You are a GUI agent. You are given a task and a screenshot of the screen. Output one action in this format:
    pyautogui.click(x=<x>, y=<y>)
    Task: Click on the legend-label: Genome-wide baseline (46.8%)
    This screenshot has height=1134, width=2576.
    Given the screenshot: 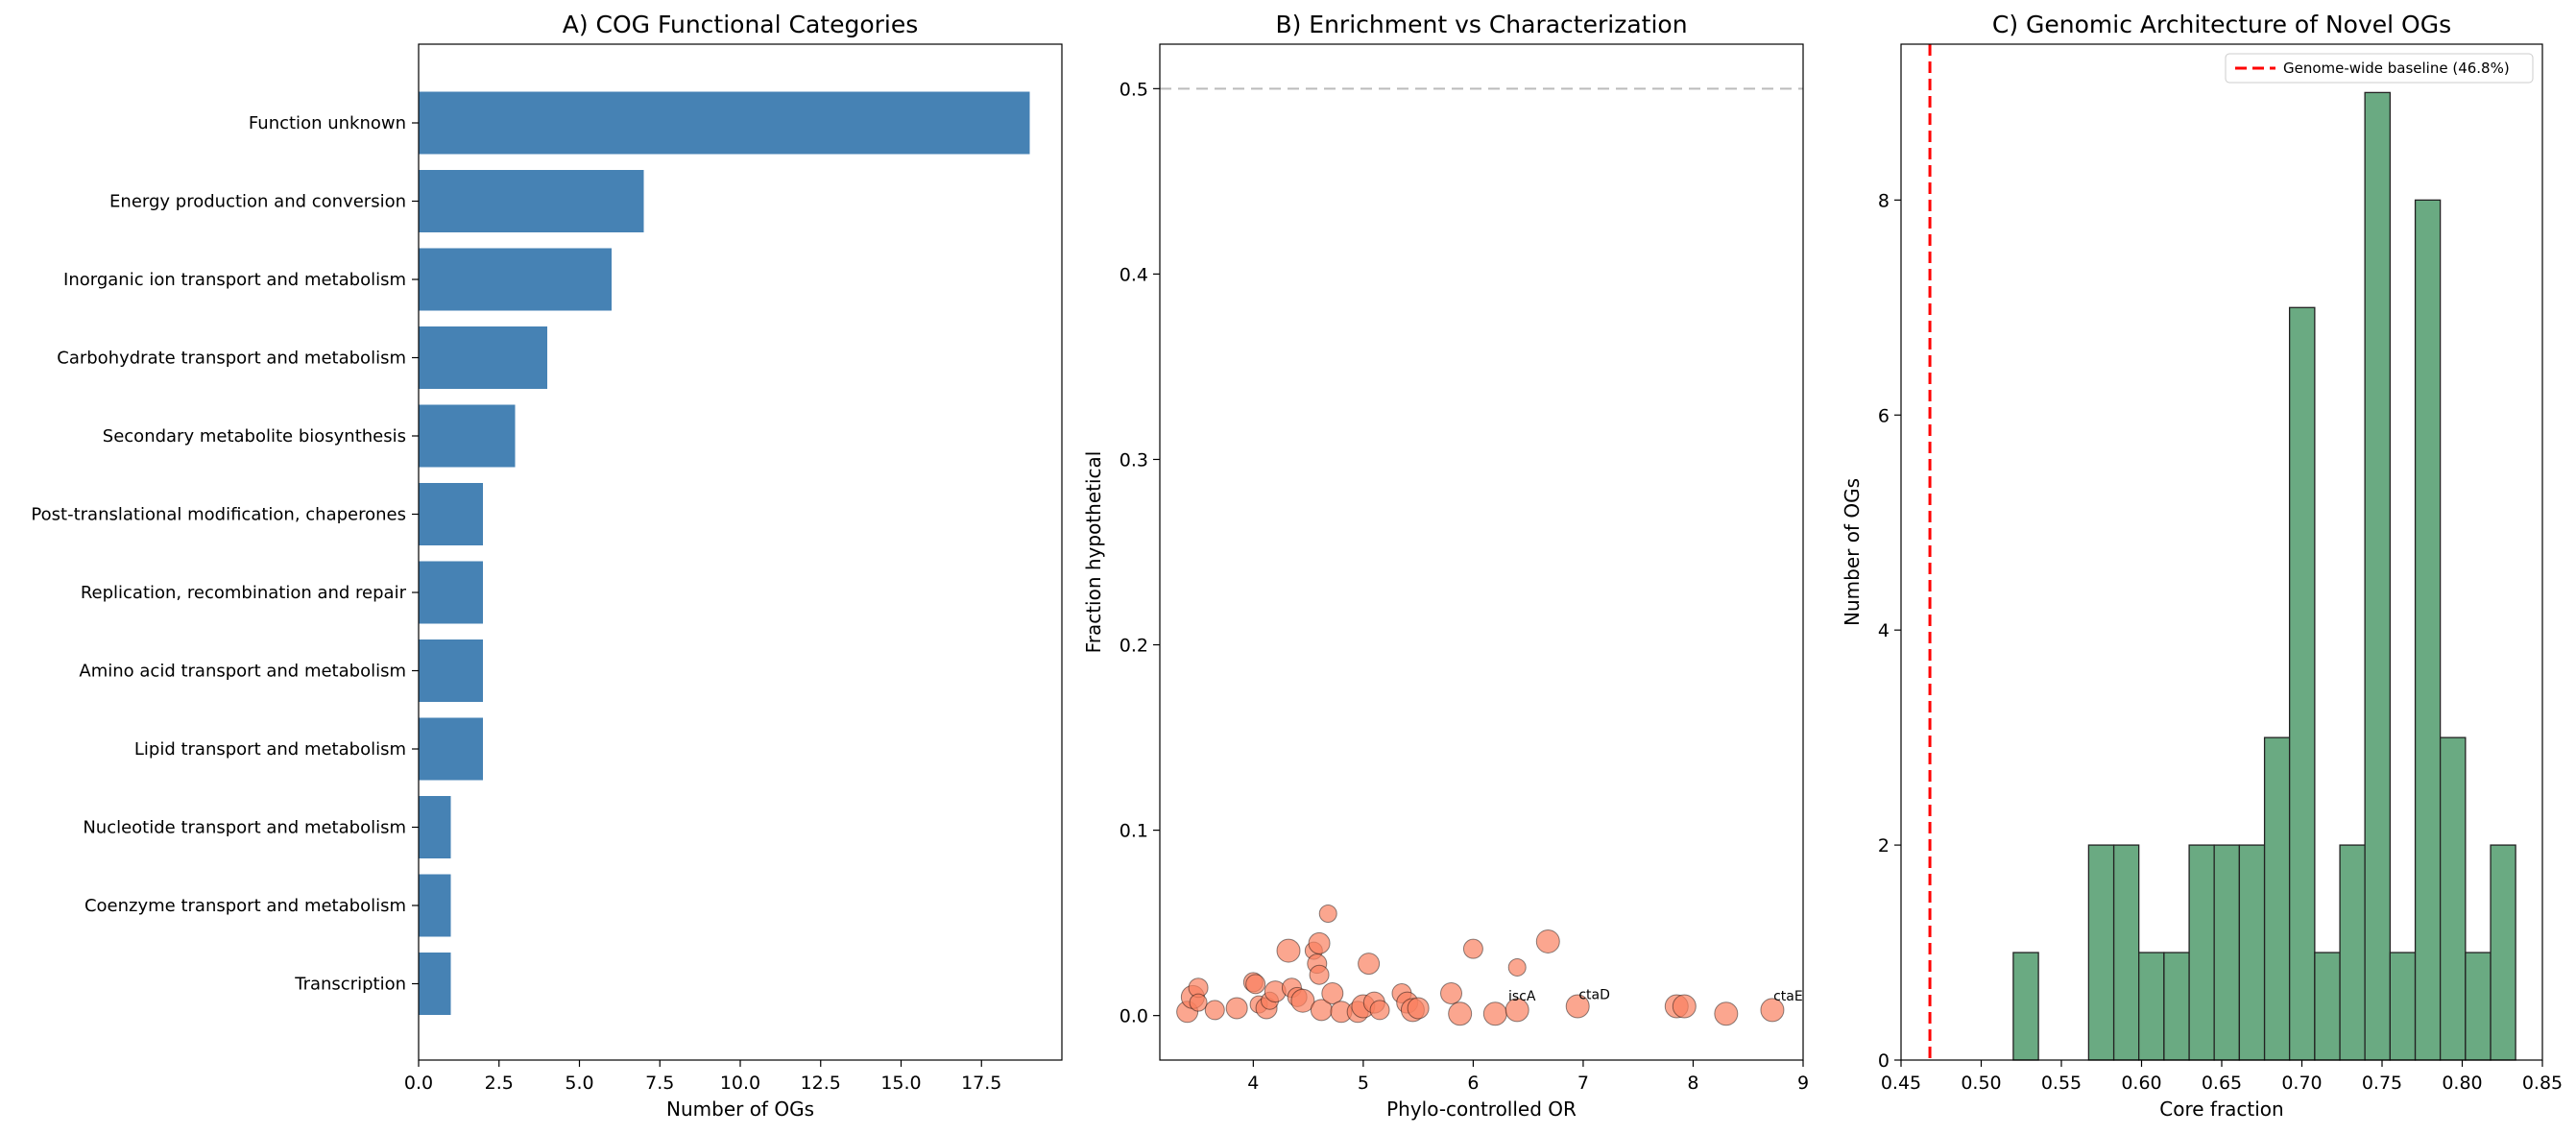 What is the action you would take?
    pyautogui.click(x=2396, y=68)
    